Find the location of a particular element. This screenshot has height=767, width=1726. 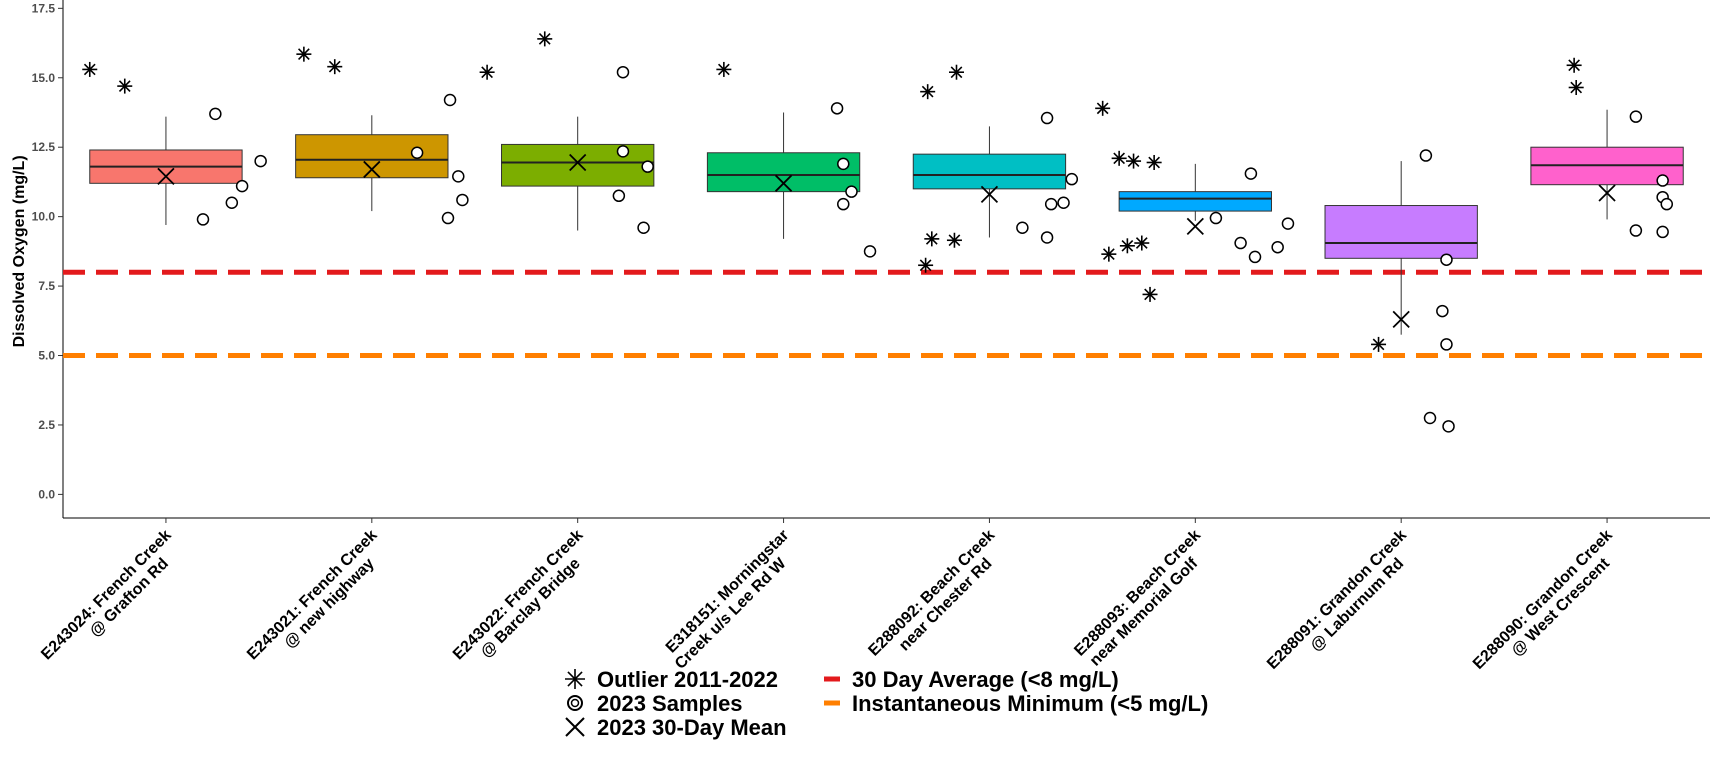

x-tick-label-line1: E243024: French Creek is located at coordinates (106, 595).